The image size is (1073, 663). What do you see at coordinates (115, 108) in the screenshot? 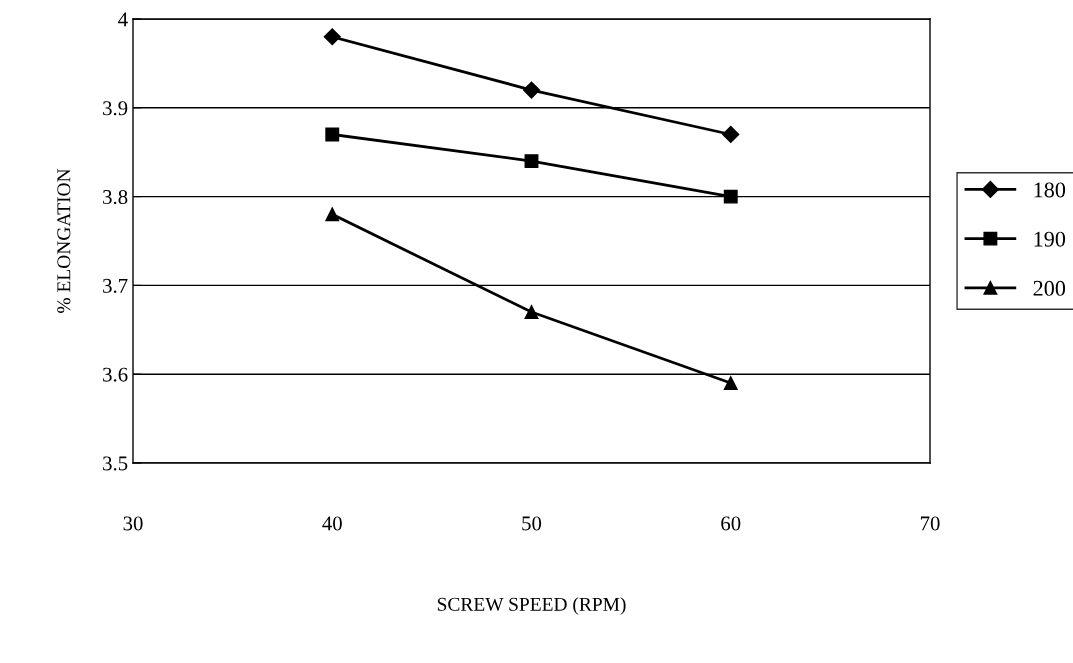
I see `y-tick-label: 3.9` at bounding box center [115, 108].